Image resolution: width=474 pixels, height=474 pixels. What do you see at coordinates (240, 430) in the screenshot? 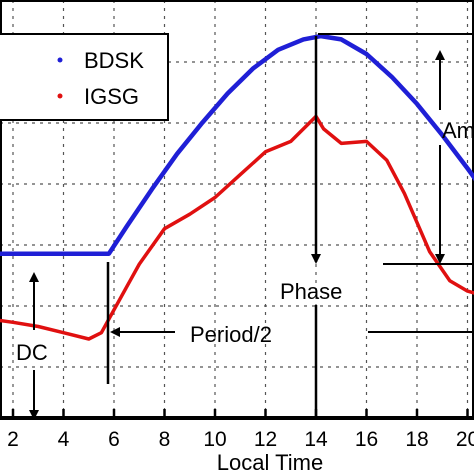
I see `x-axis-ticks: 2 4 6 8 10 12 14 16 18 20` at bounding box center [240, 430].